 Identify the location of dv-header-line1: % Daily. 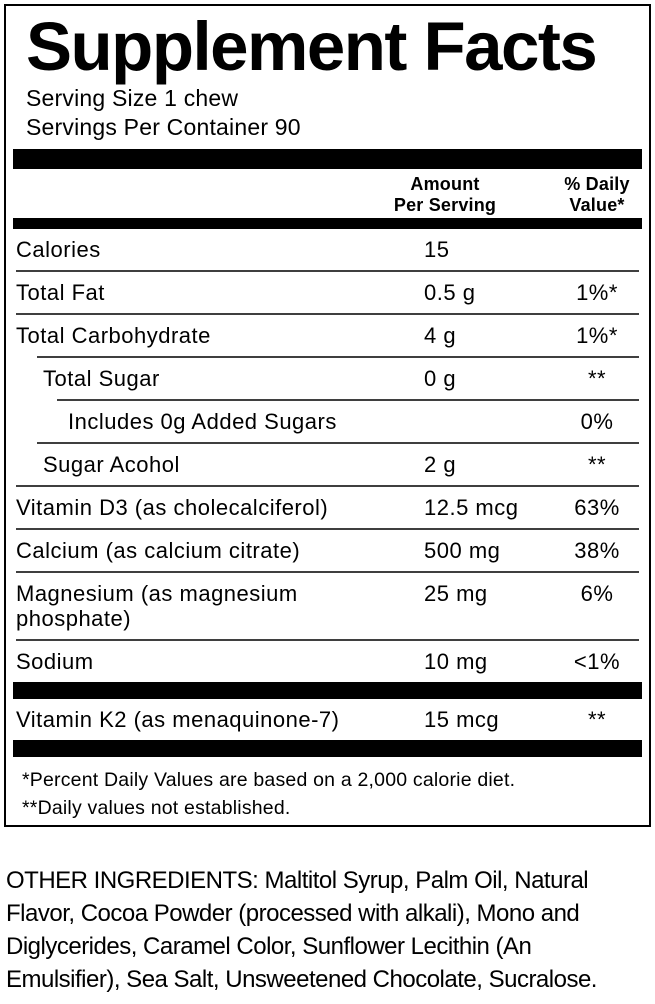
(597, 183).